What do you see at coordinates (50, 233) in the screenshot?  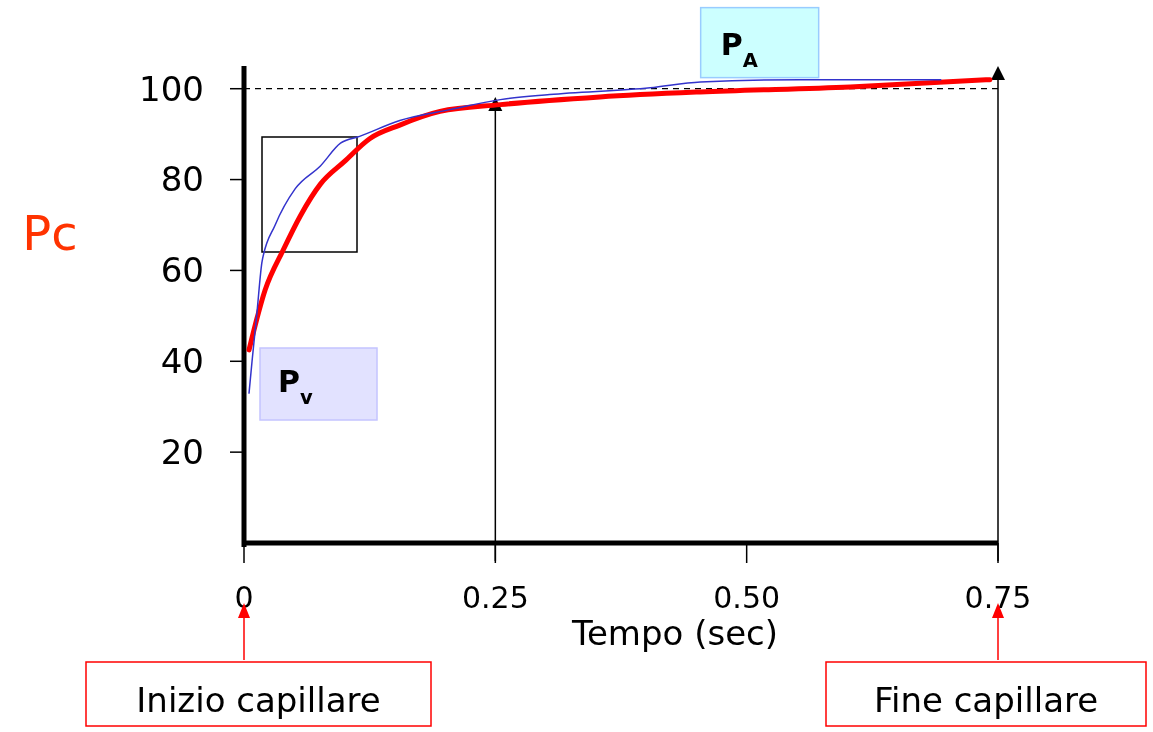 I see `y-axis-title: Pc` at bounding box center [50, 233].